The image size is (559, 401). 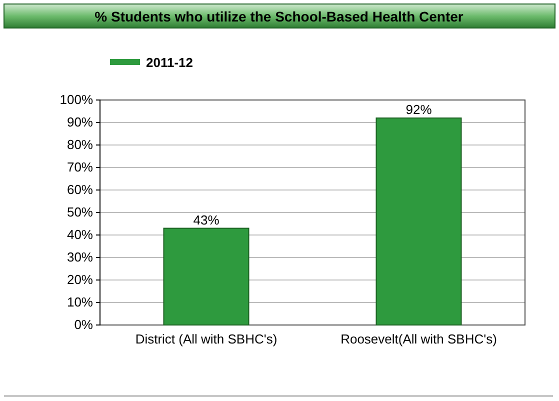 I want to click on legend-label: 2011-12, so click(x=169, y=62).